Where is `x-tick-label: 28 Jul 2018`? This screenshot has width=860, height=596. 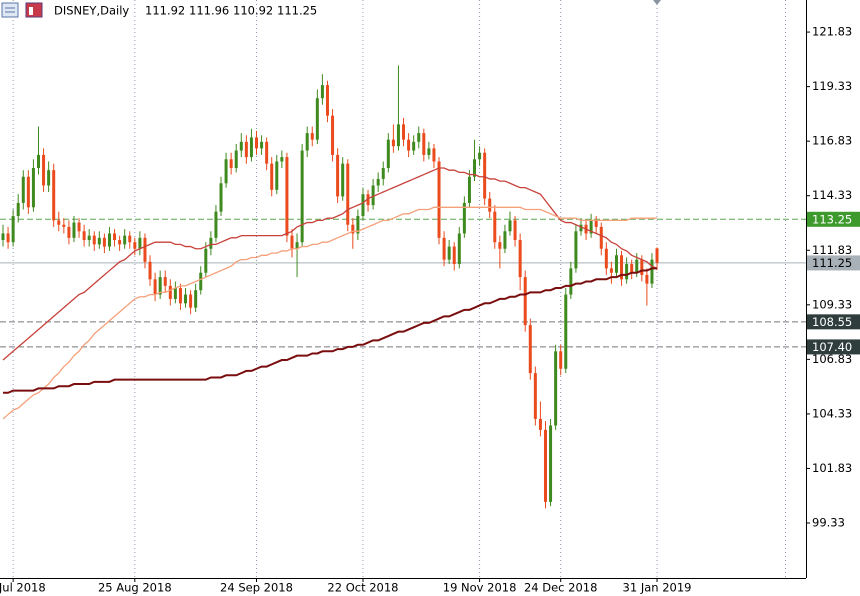
x-tick-label: 28 Jul 2018 is located at coordinates (23, 588).